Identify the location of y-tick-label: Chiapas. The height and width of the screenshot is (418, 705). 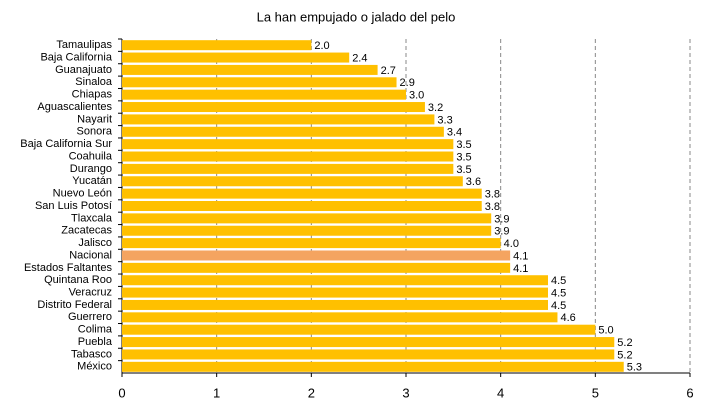
(92, 95).